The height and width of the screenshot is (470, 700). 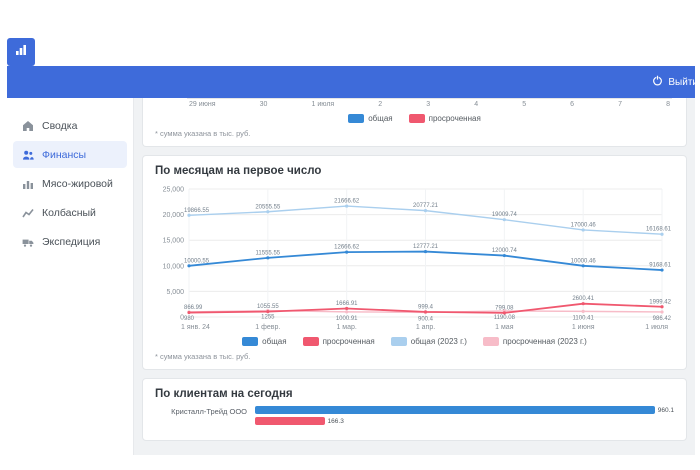 What do you see at coordinates (263, 104) in the screenshot?
I see `x-tick: 30` at bounding box center [263, 104].